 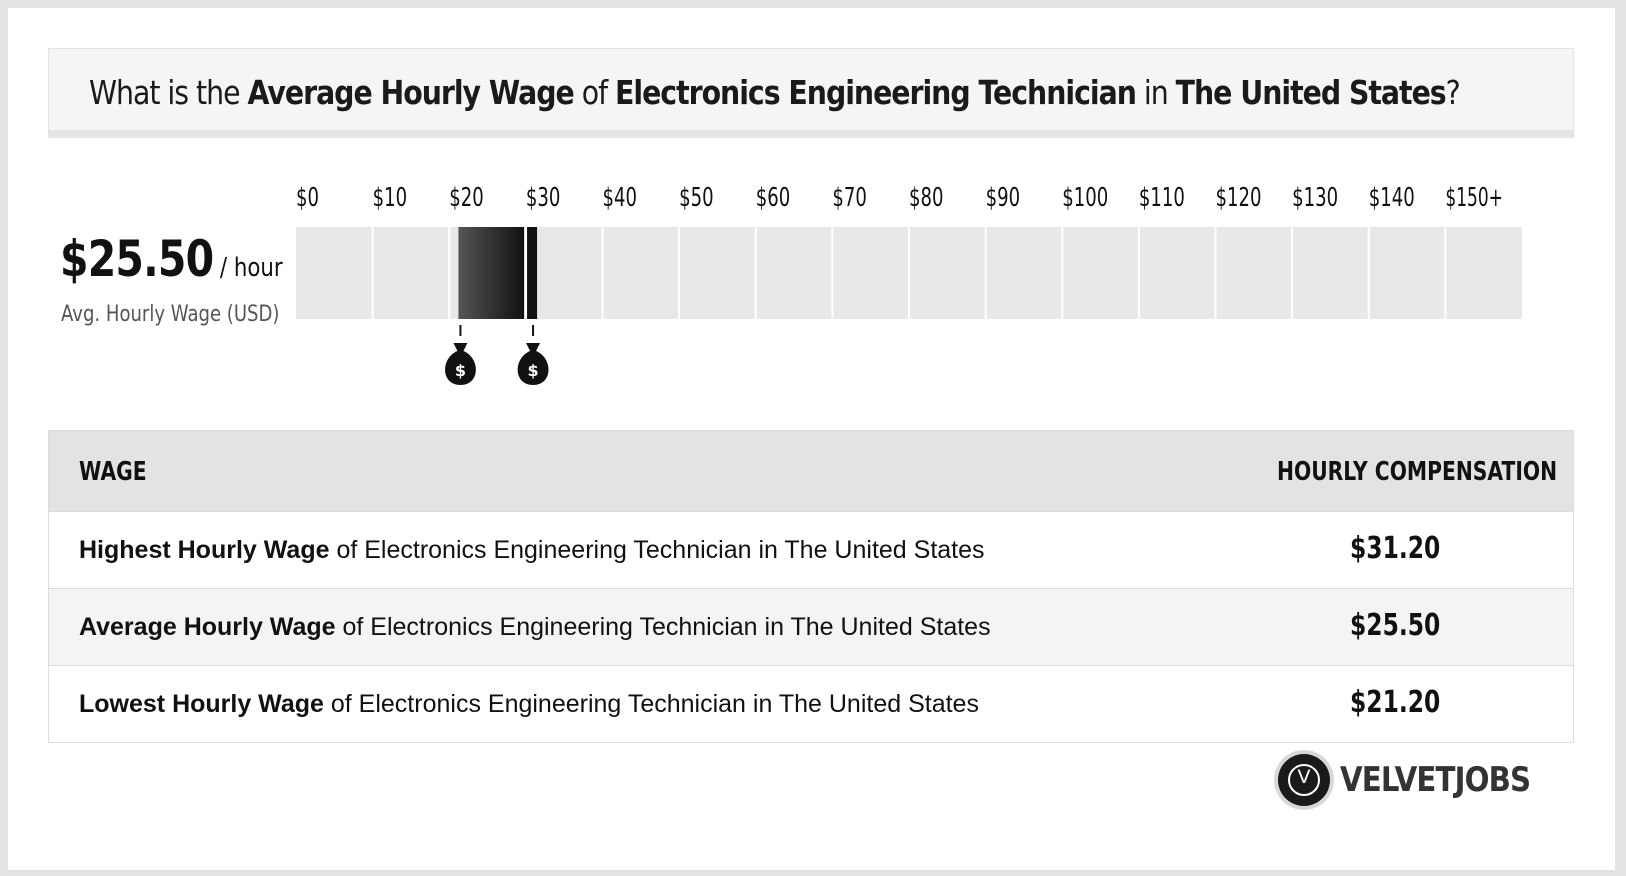 What do you see at coordinates (1304, 777) in the screenshot?
I see `logo-letter: V` at bounding box center [1304, 777].